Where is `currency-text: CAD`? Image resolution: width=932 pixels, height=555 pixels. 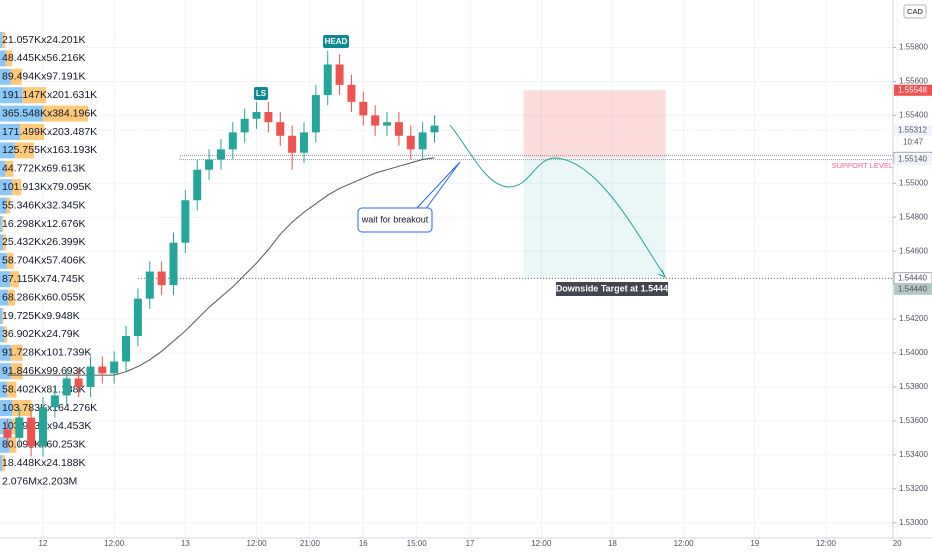
currency-text: CAD is located at coordinates (915, 11).